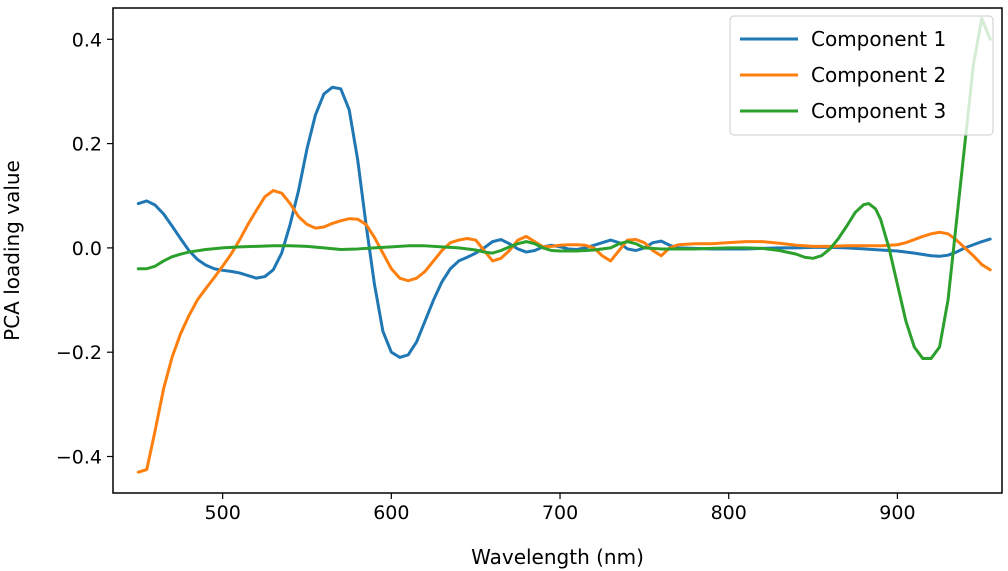 This screenshot has width=1008, height=571. What do you see at coordinates (87, 40) in the screenshot?
I see `y-tick-label: 0.4` at bounding box center [87, 40].